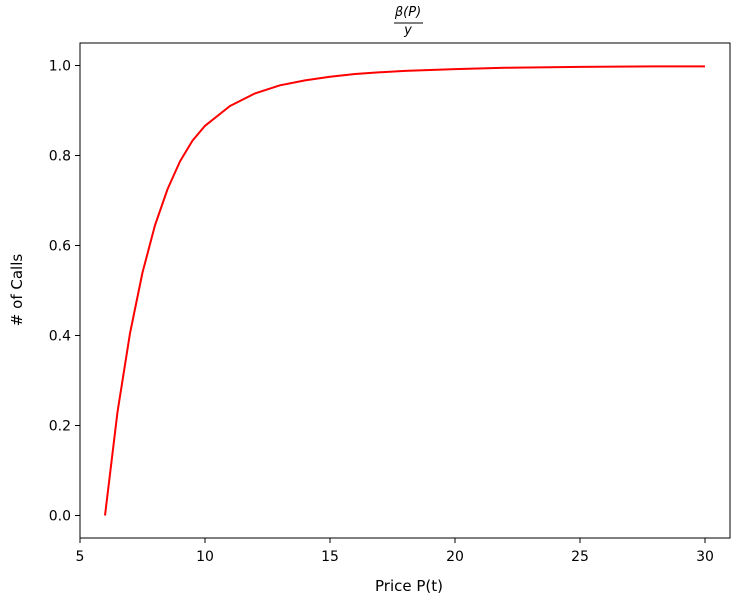  I want to click on x-tick-label: 20, so click(455, 557).